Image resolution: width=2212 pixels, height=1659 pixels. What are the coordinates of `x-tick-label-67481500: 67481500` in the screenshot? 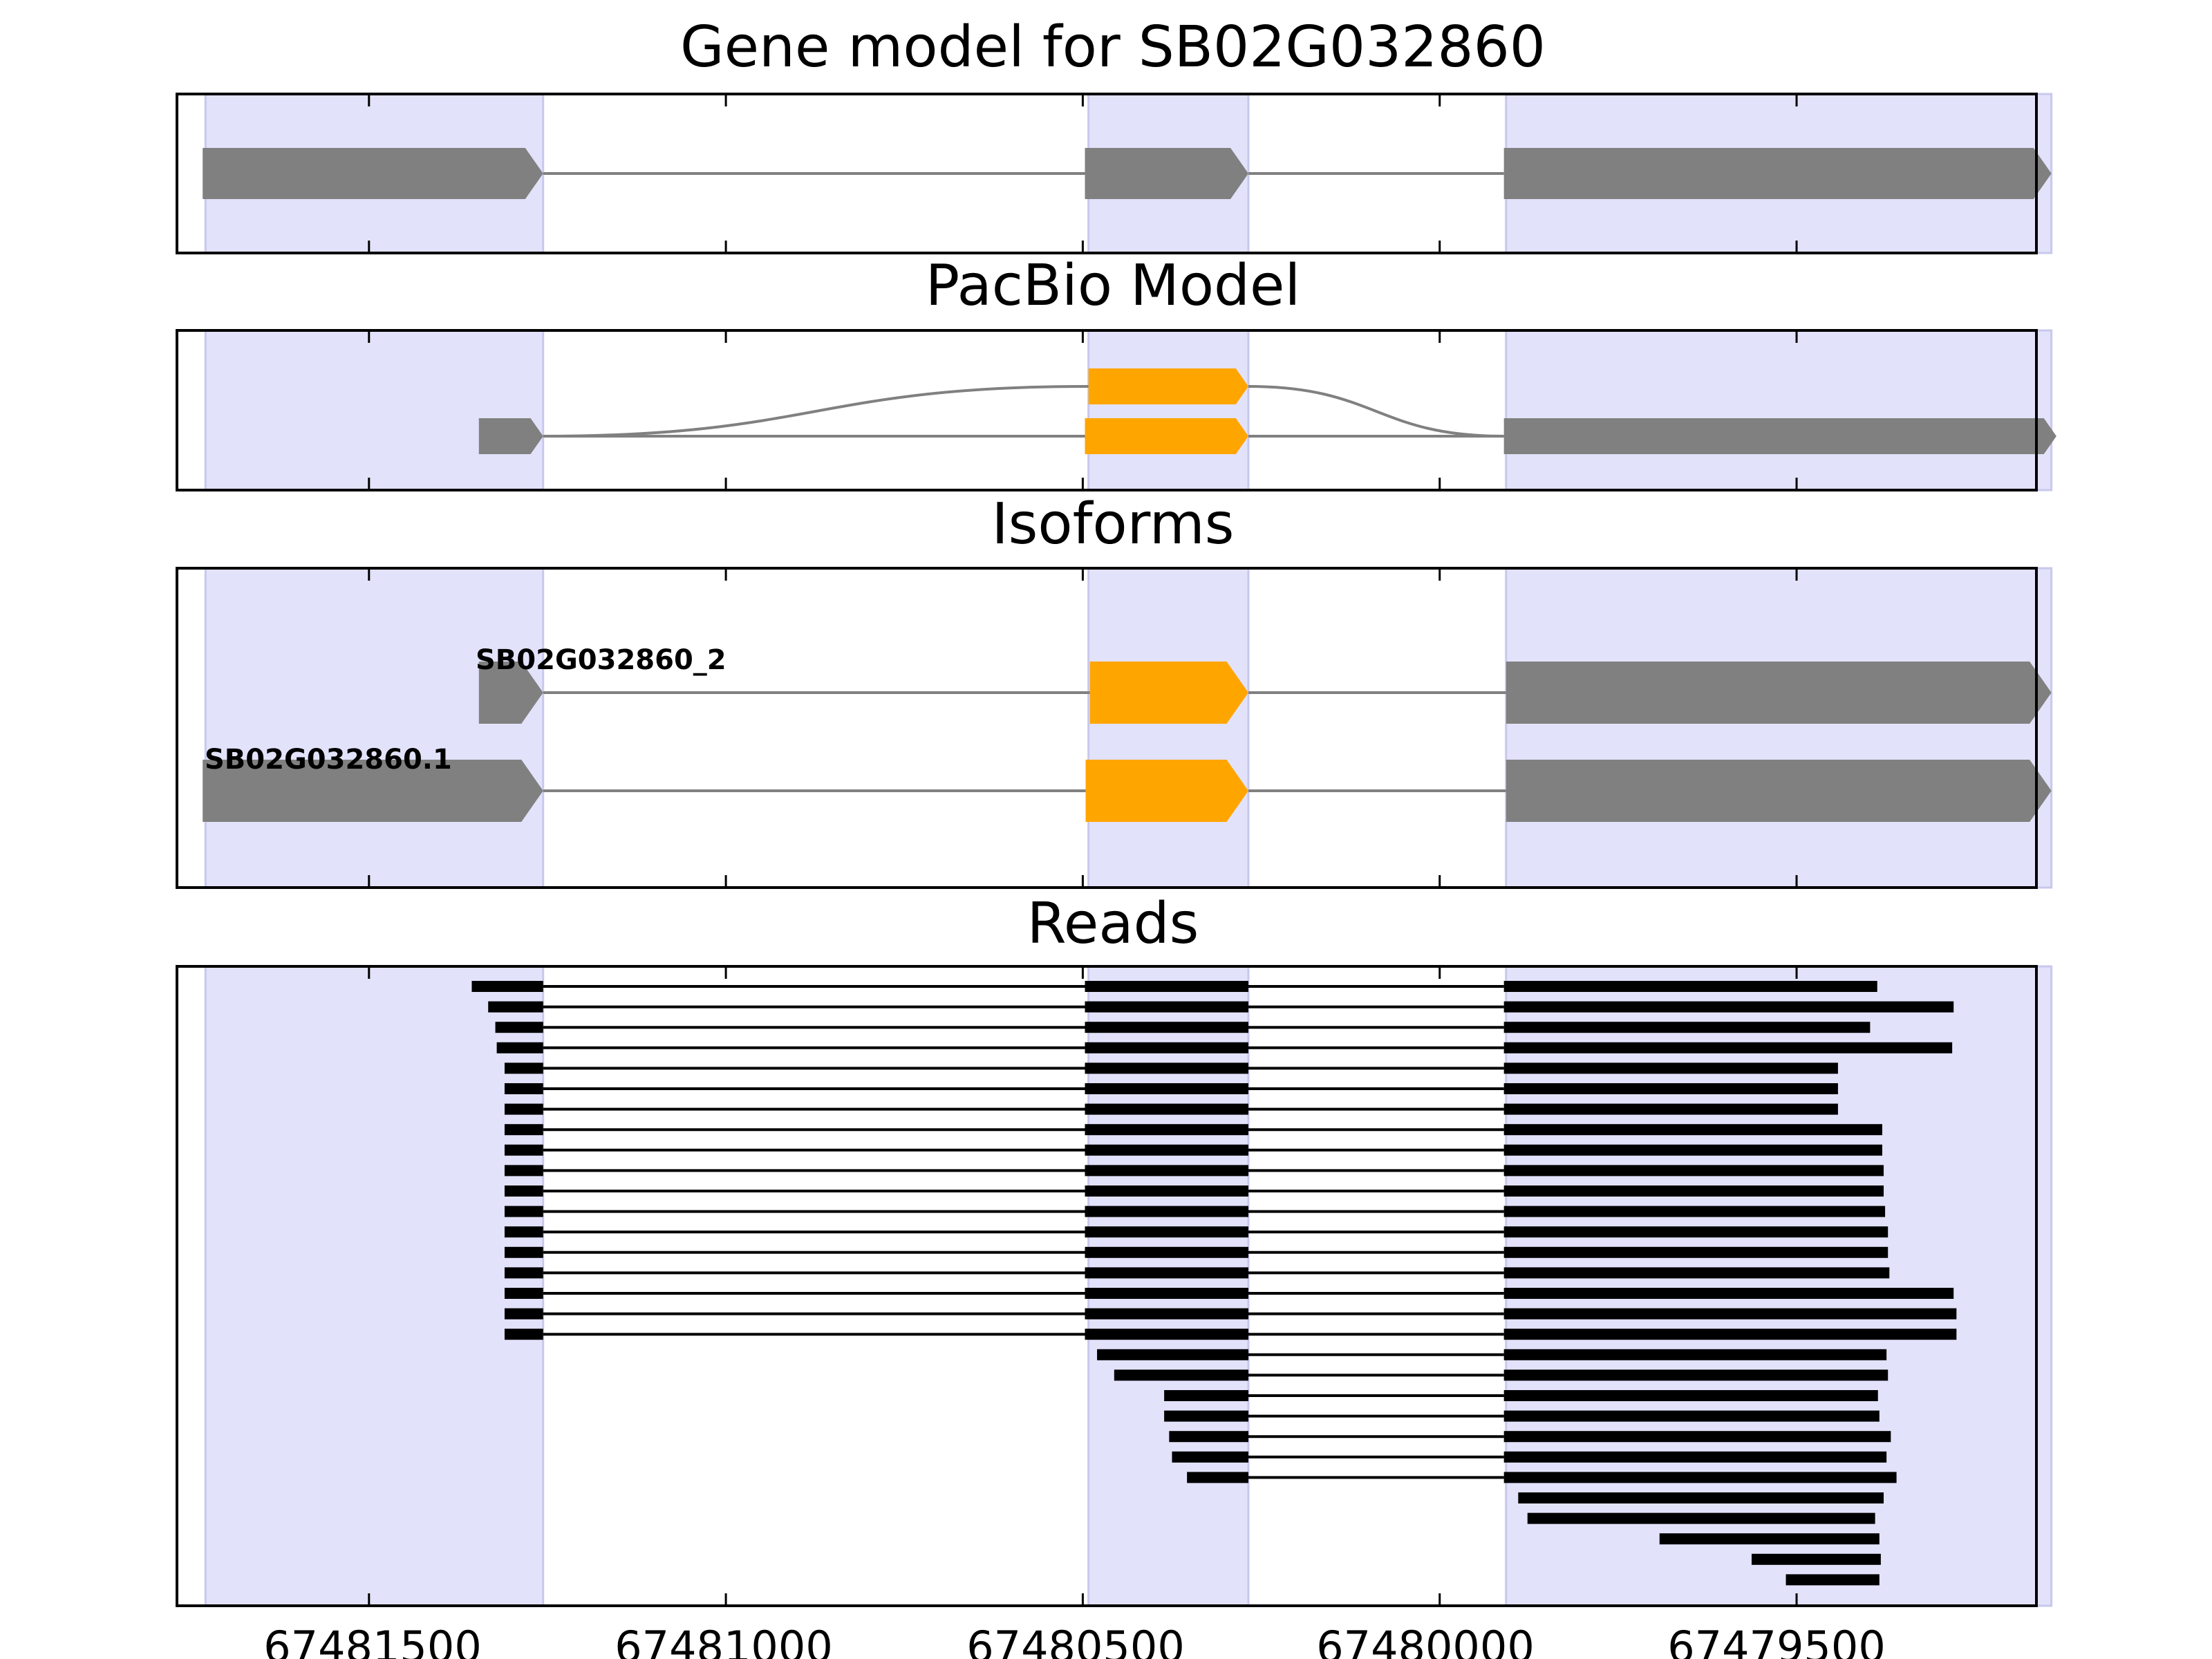 It's located at (372, 1640).